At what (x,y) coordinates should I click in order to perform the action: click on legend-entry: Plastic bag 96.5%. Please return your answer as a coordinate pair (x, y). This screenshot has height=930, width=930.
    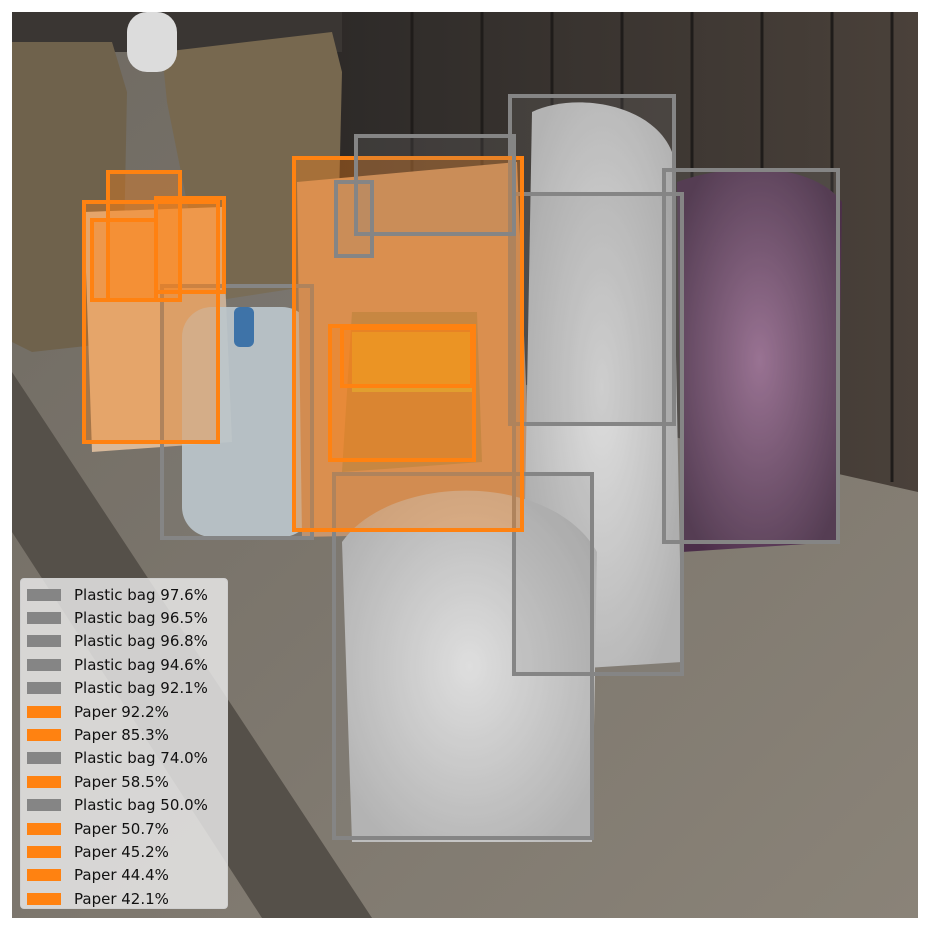
    Looking at the image, I should click on (124, 617).